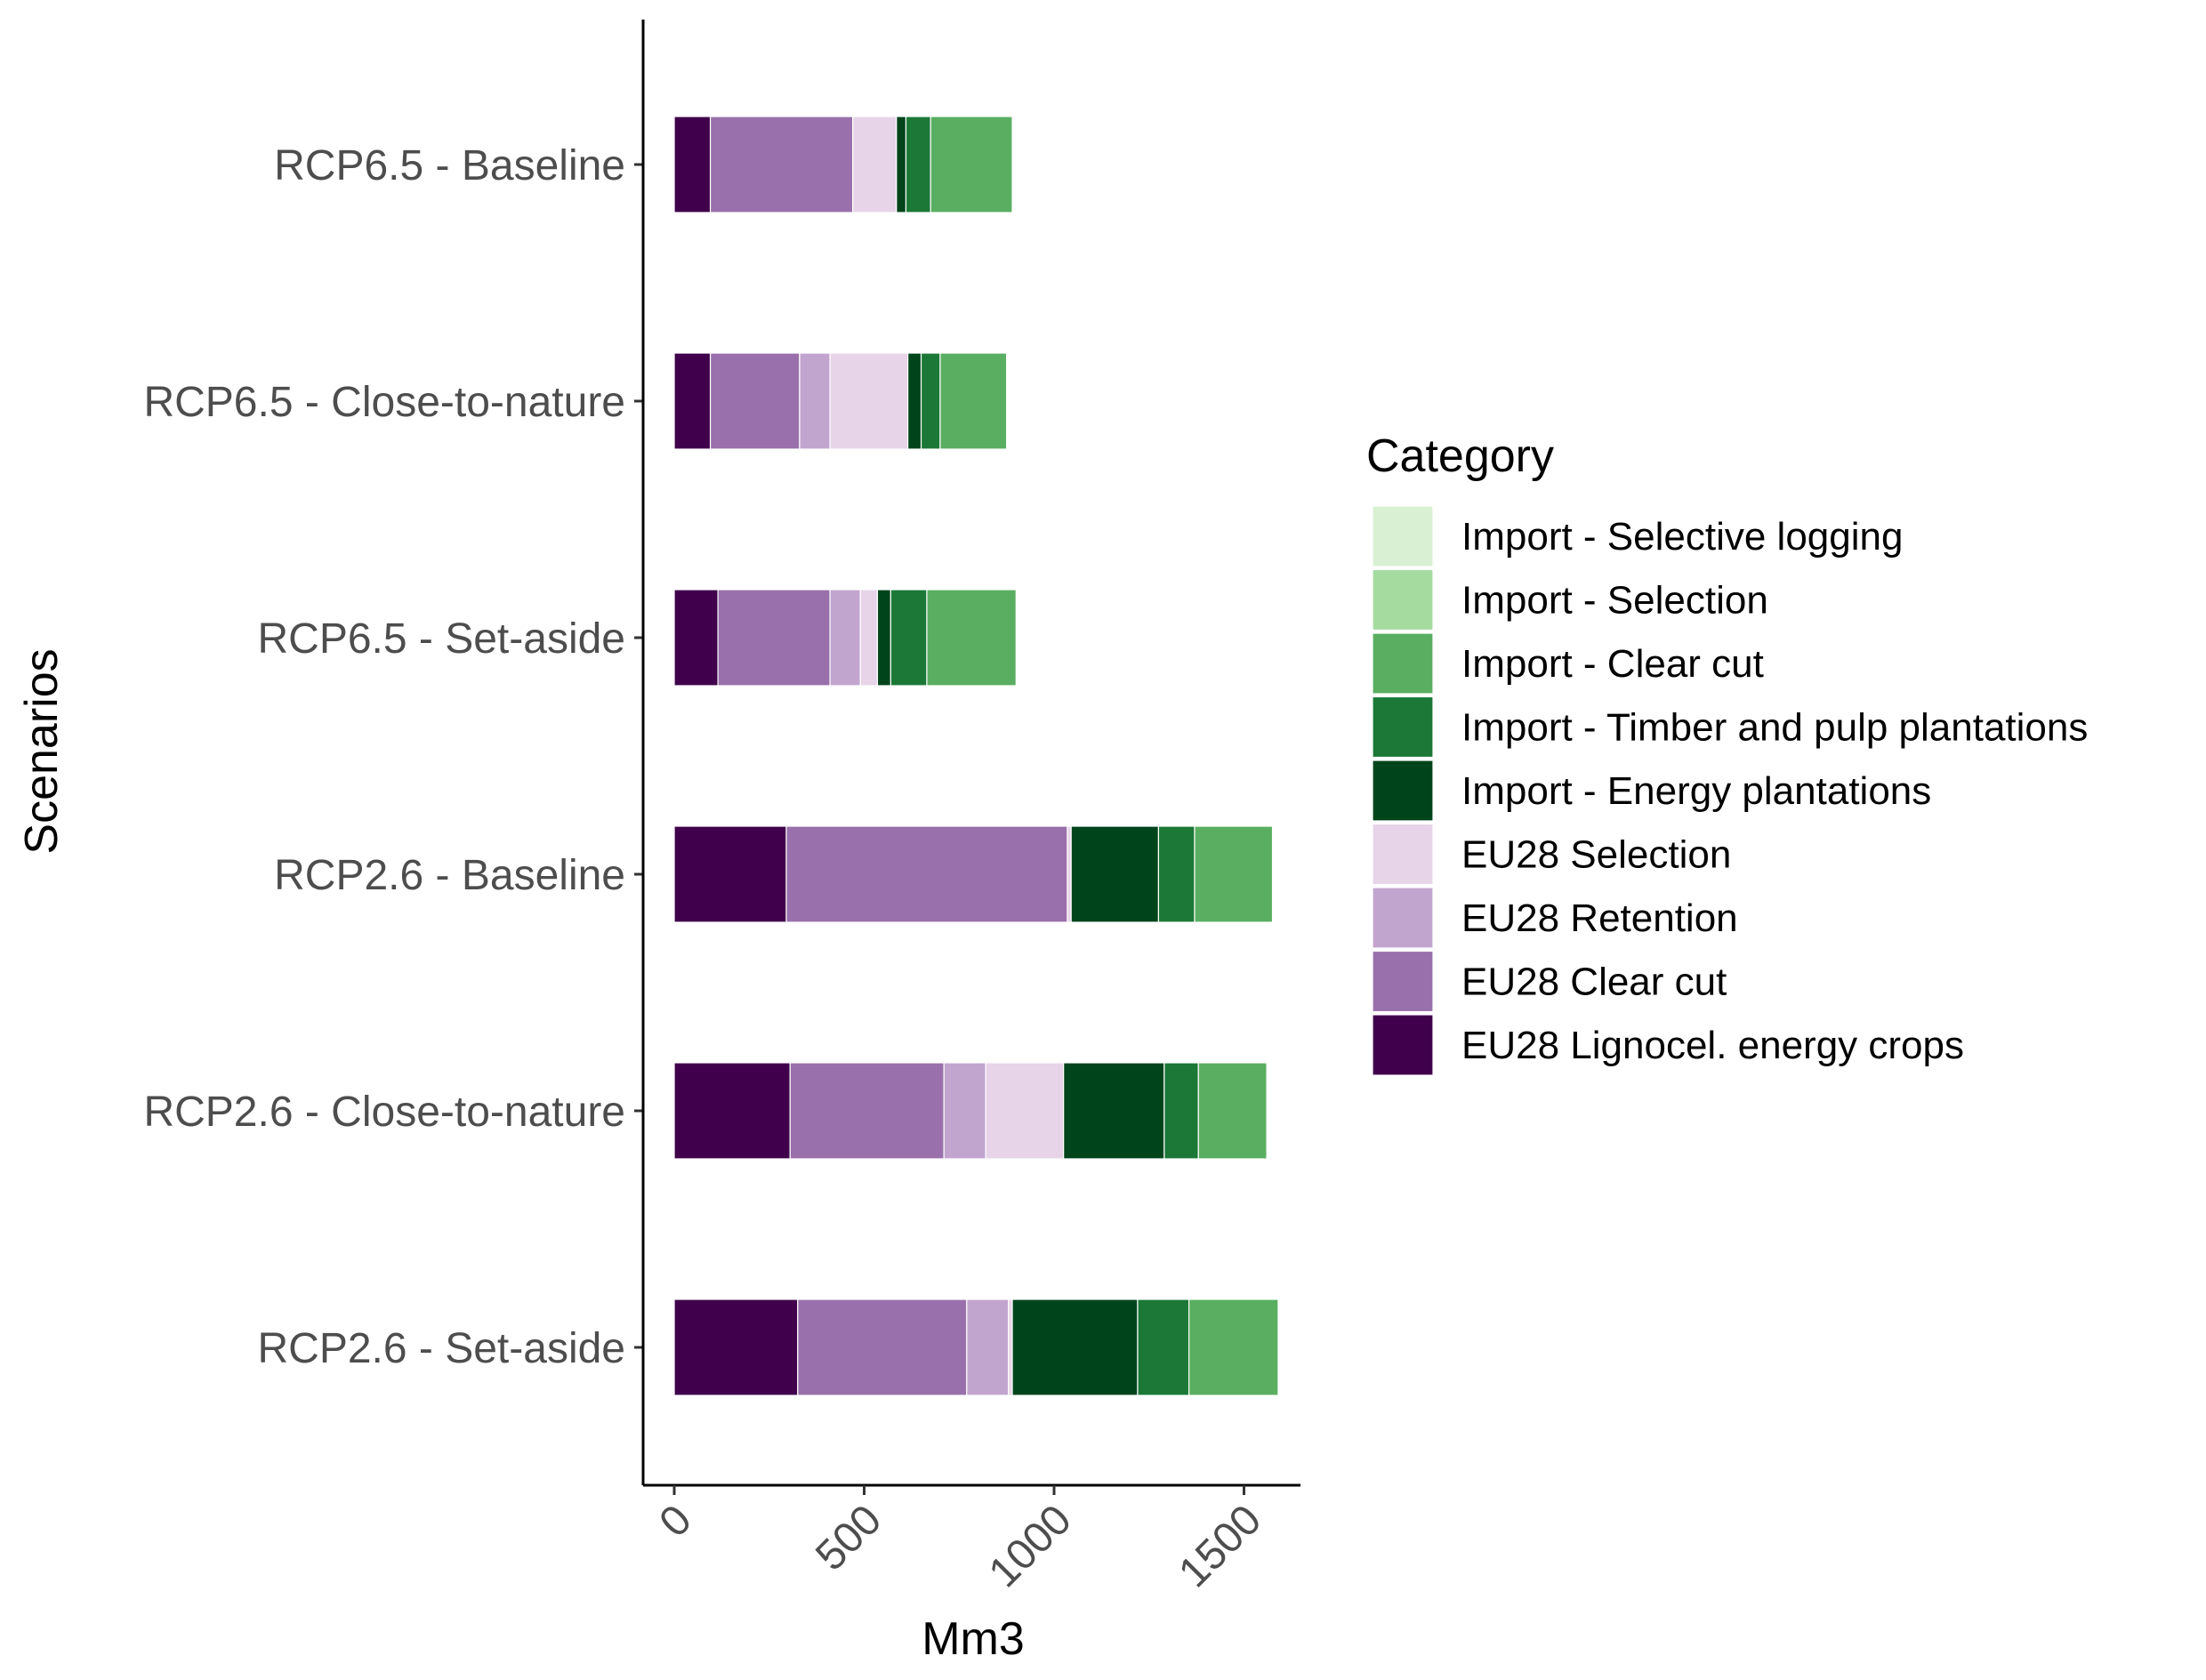 The image size is (2206, 1680). Describe the element at coordinates (1696, 791) in the screenshot. I see `legend-label: Import - Energy plantations` at that location.